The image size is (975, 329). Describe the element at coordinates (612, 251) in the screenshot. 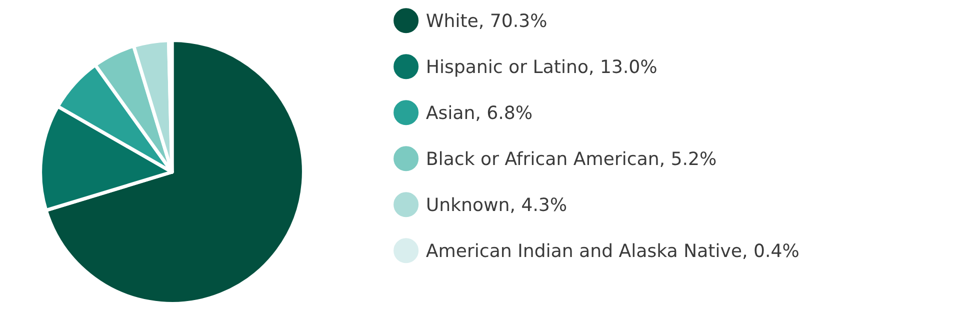

I see `legend-label: American Indian and Alaska Native, 0.4%` at that location.